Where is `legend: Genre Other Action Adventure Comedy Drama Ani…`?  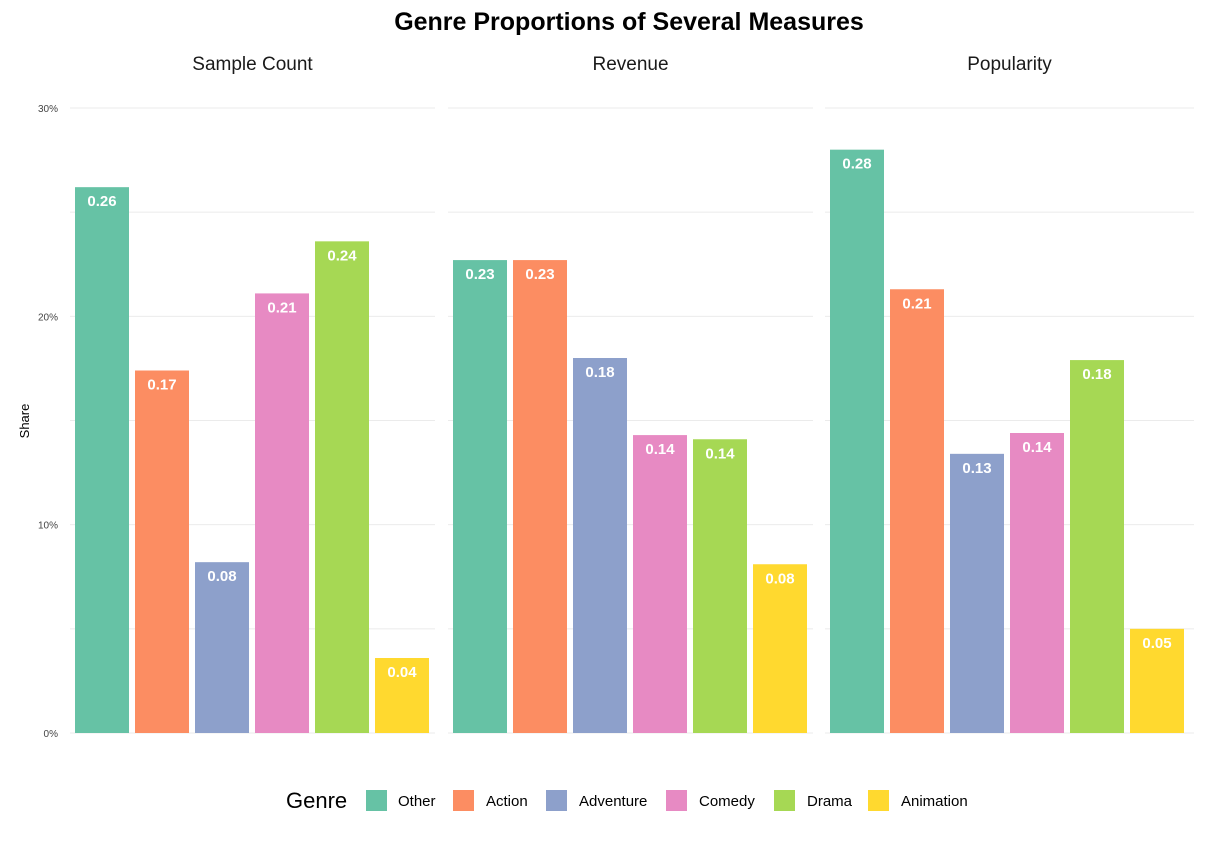 legend: Genre Other Action Adventure Comedy Drama Ani… is located at coordinates (627, 800).